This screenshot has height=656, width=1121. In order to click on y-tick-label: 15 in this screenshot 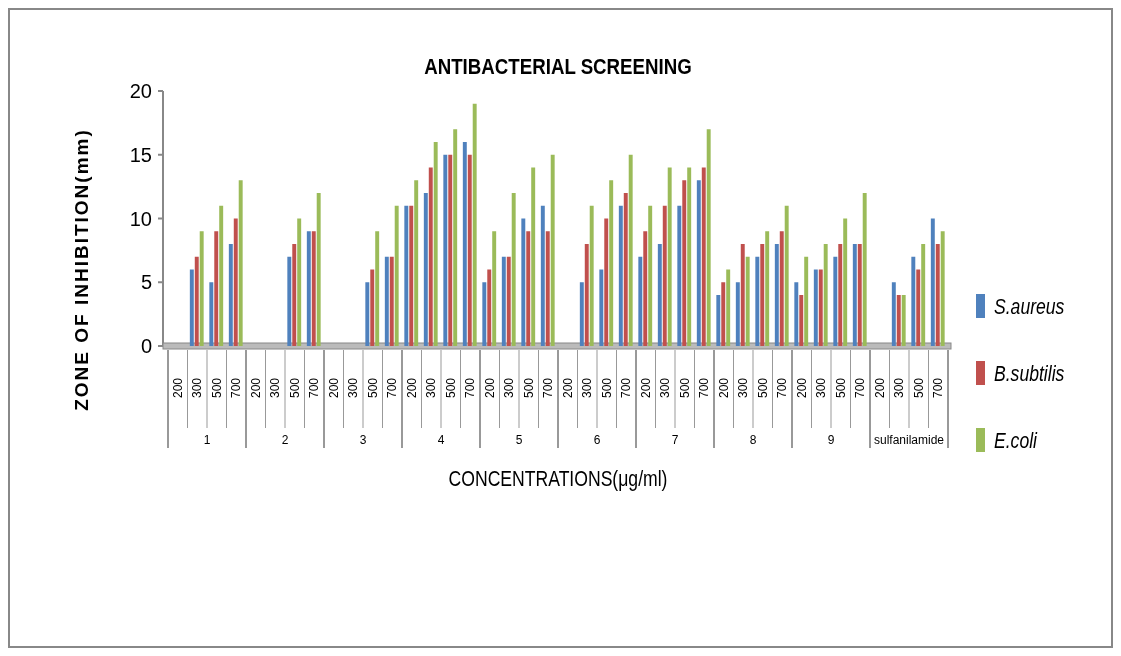, I will do `click(140, 154)`.